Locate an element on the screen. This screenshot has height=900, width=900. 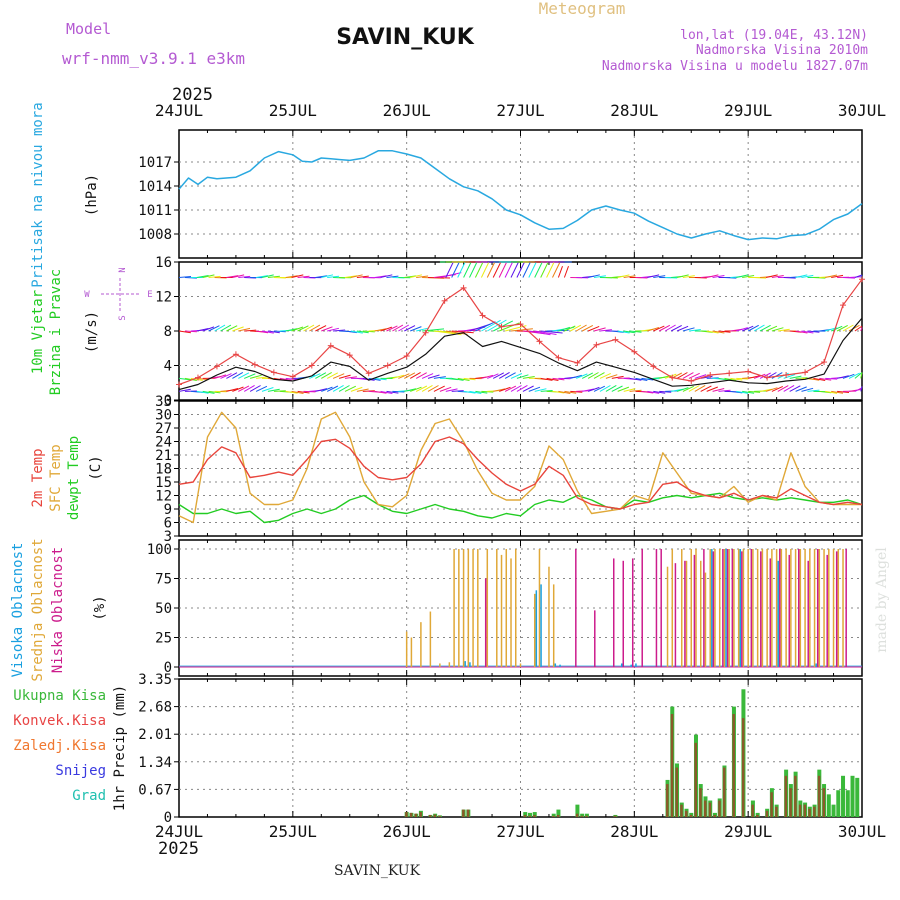
temp-ytick-label: 21 is located at coordinates (163, 456).